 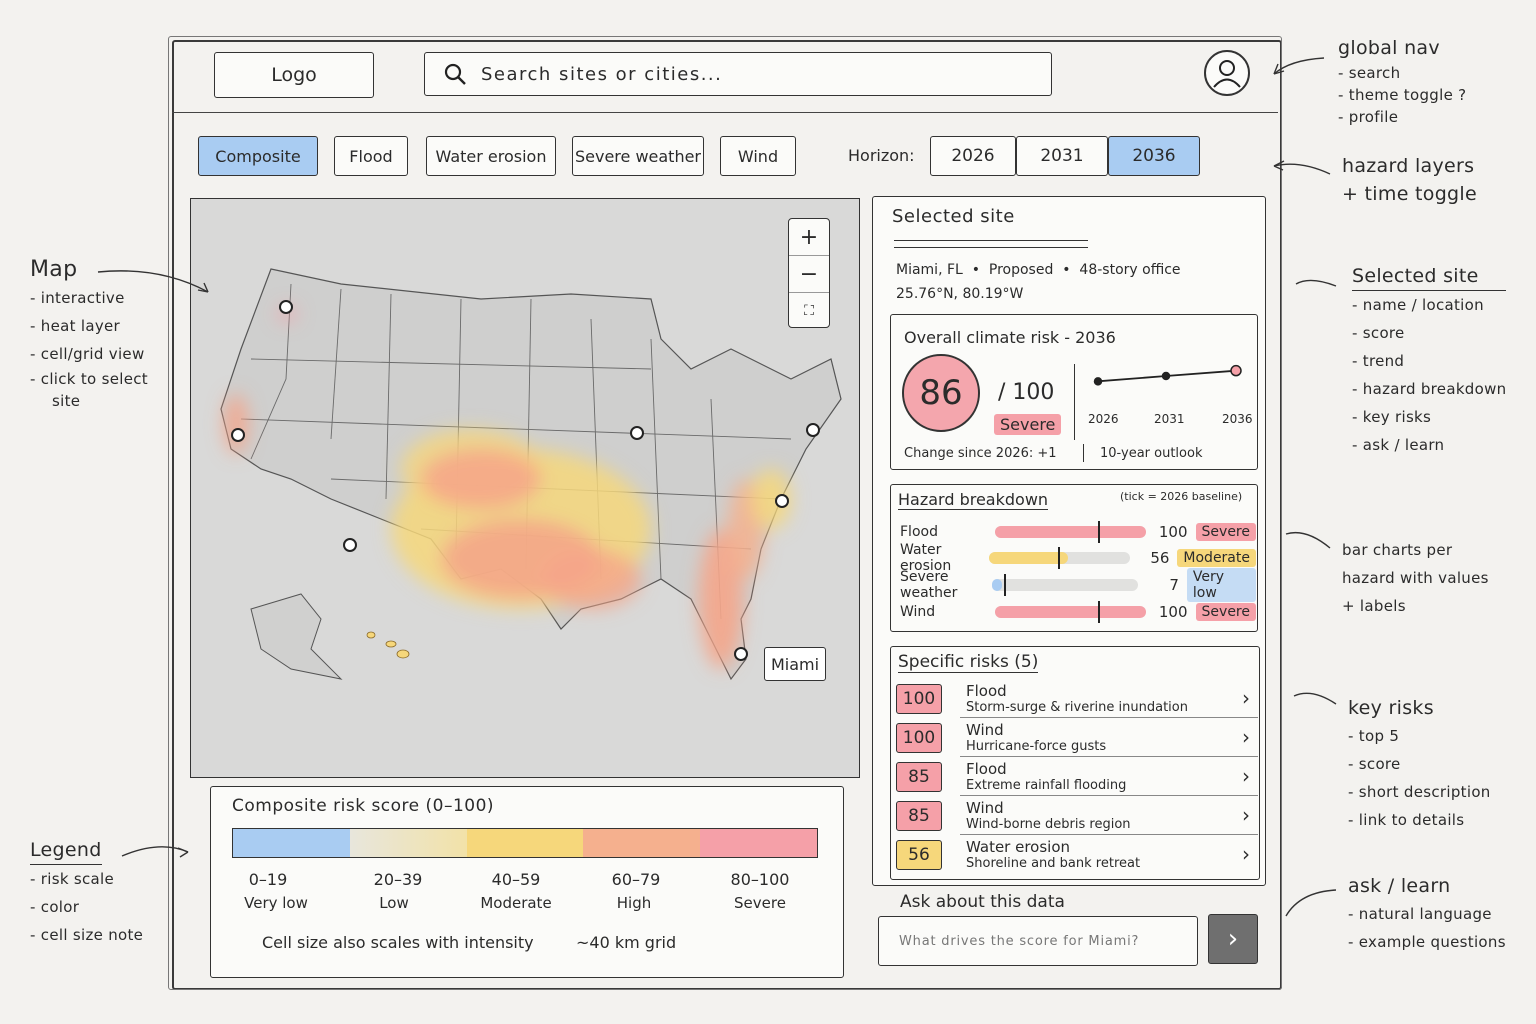 What do you see at coordinates (1103, 419) in the screenshot?
I see `trend-year-2026: 2026` at bounding box center [1103, 419].